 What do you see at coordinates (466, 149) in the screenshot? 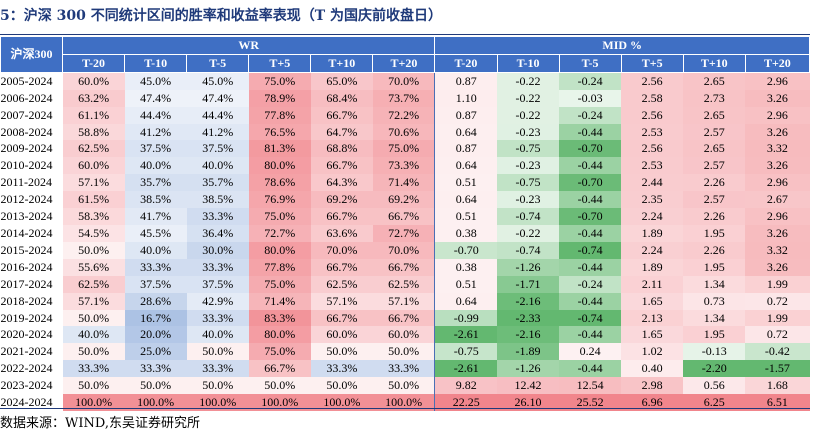
I see `mid-cell: 0.87` at bounding box center [466, 149].